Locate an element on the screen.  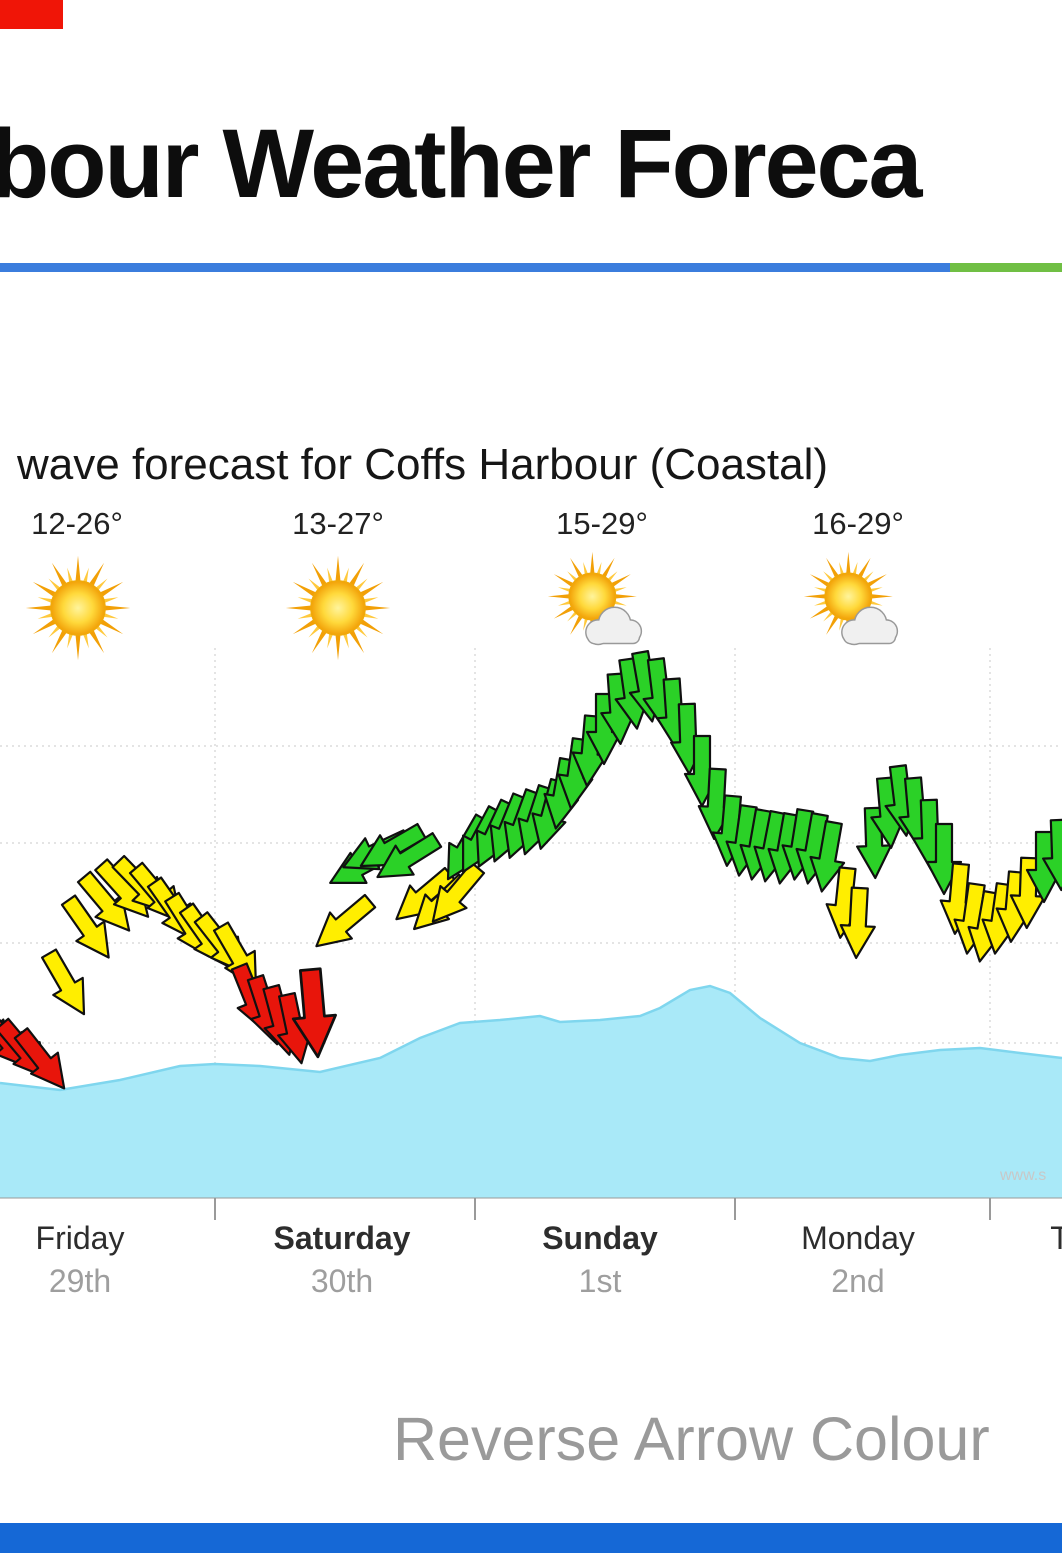
divider-blue-segment is located at coordinates (475, 267).